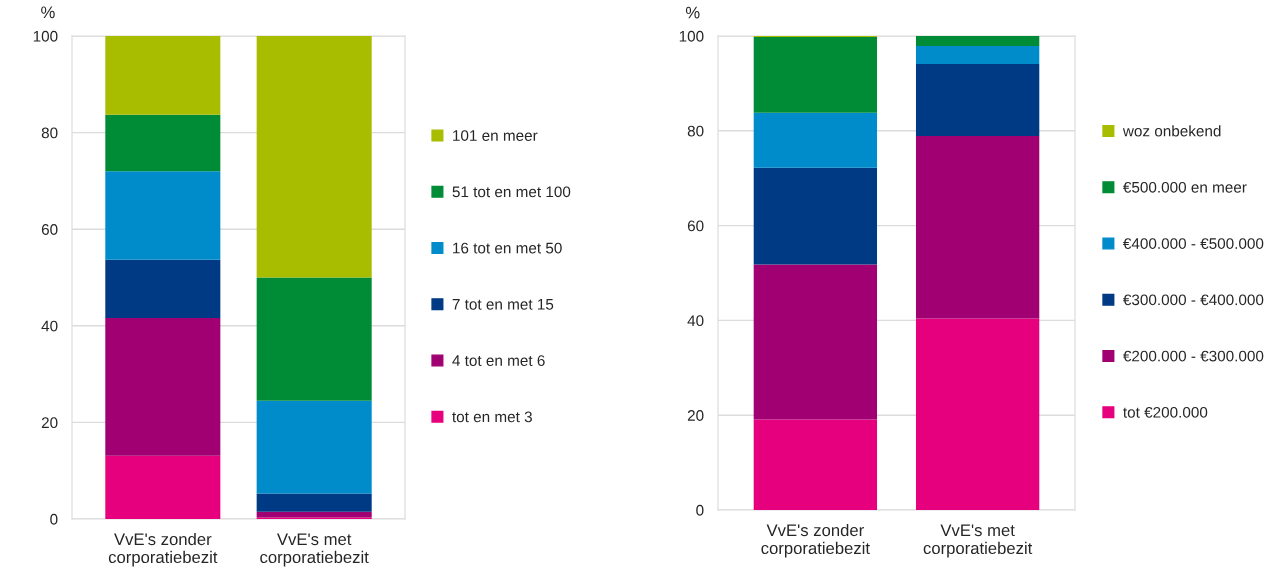 The height and width of the screenshot is (572, 1275). Describe the element at coordinates (1193, 356) in the screenshot. I see `legend-label: €200.000 - €300.000` at that location.